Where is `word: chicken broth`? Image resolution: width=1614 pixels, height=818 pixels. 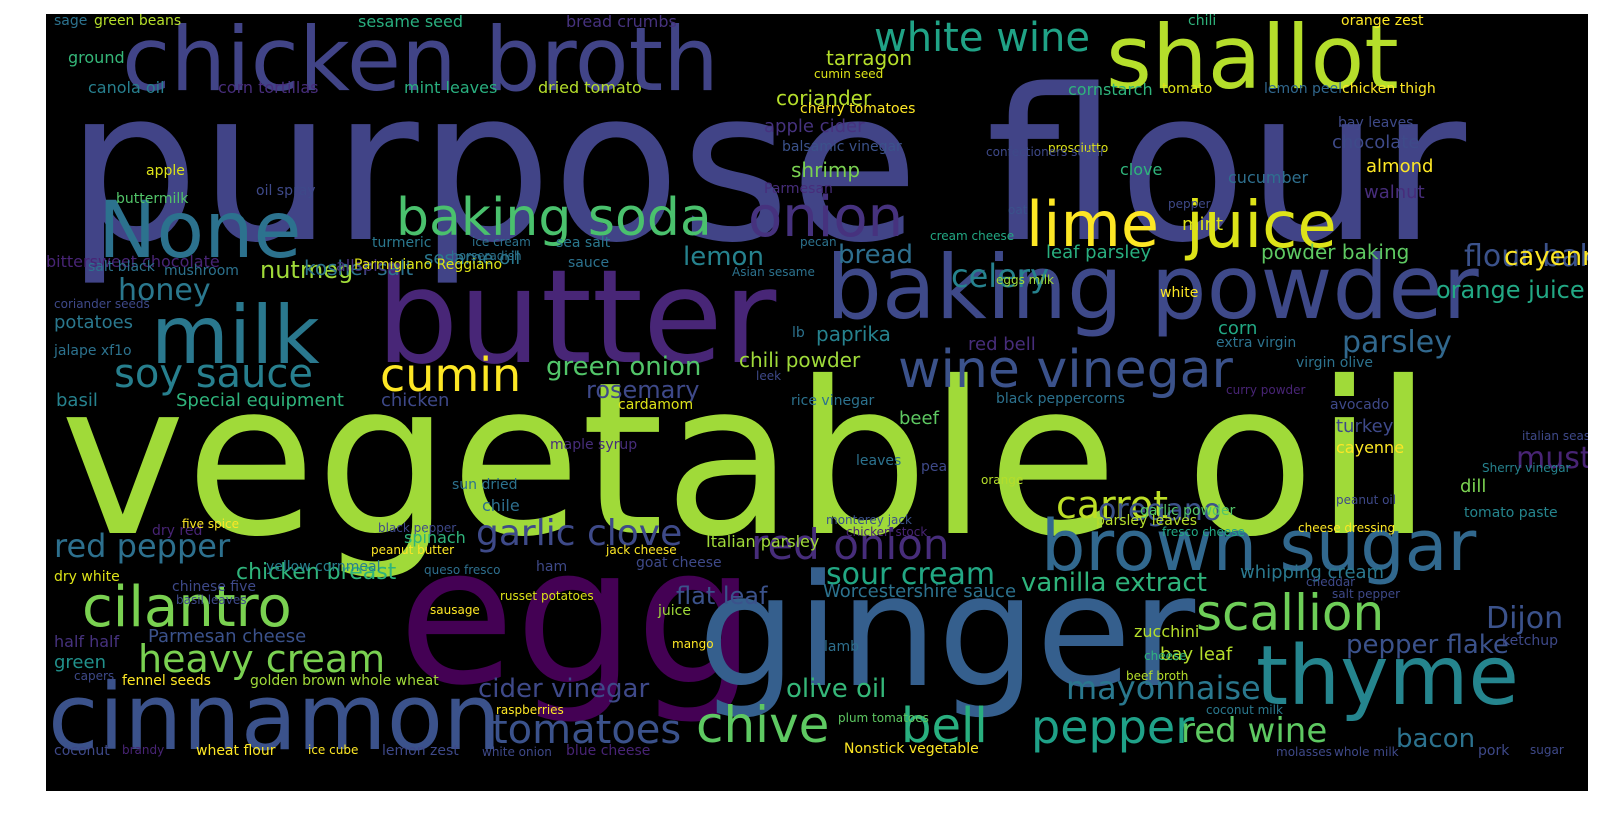 word: chicken broth is located at coordinates (420, 62).